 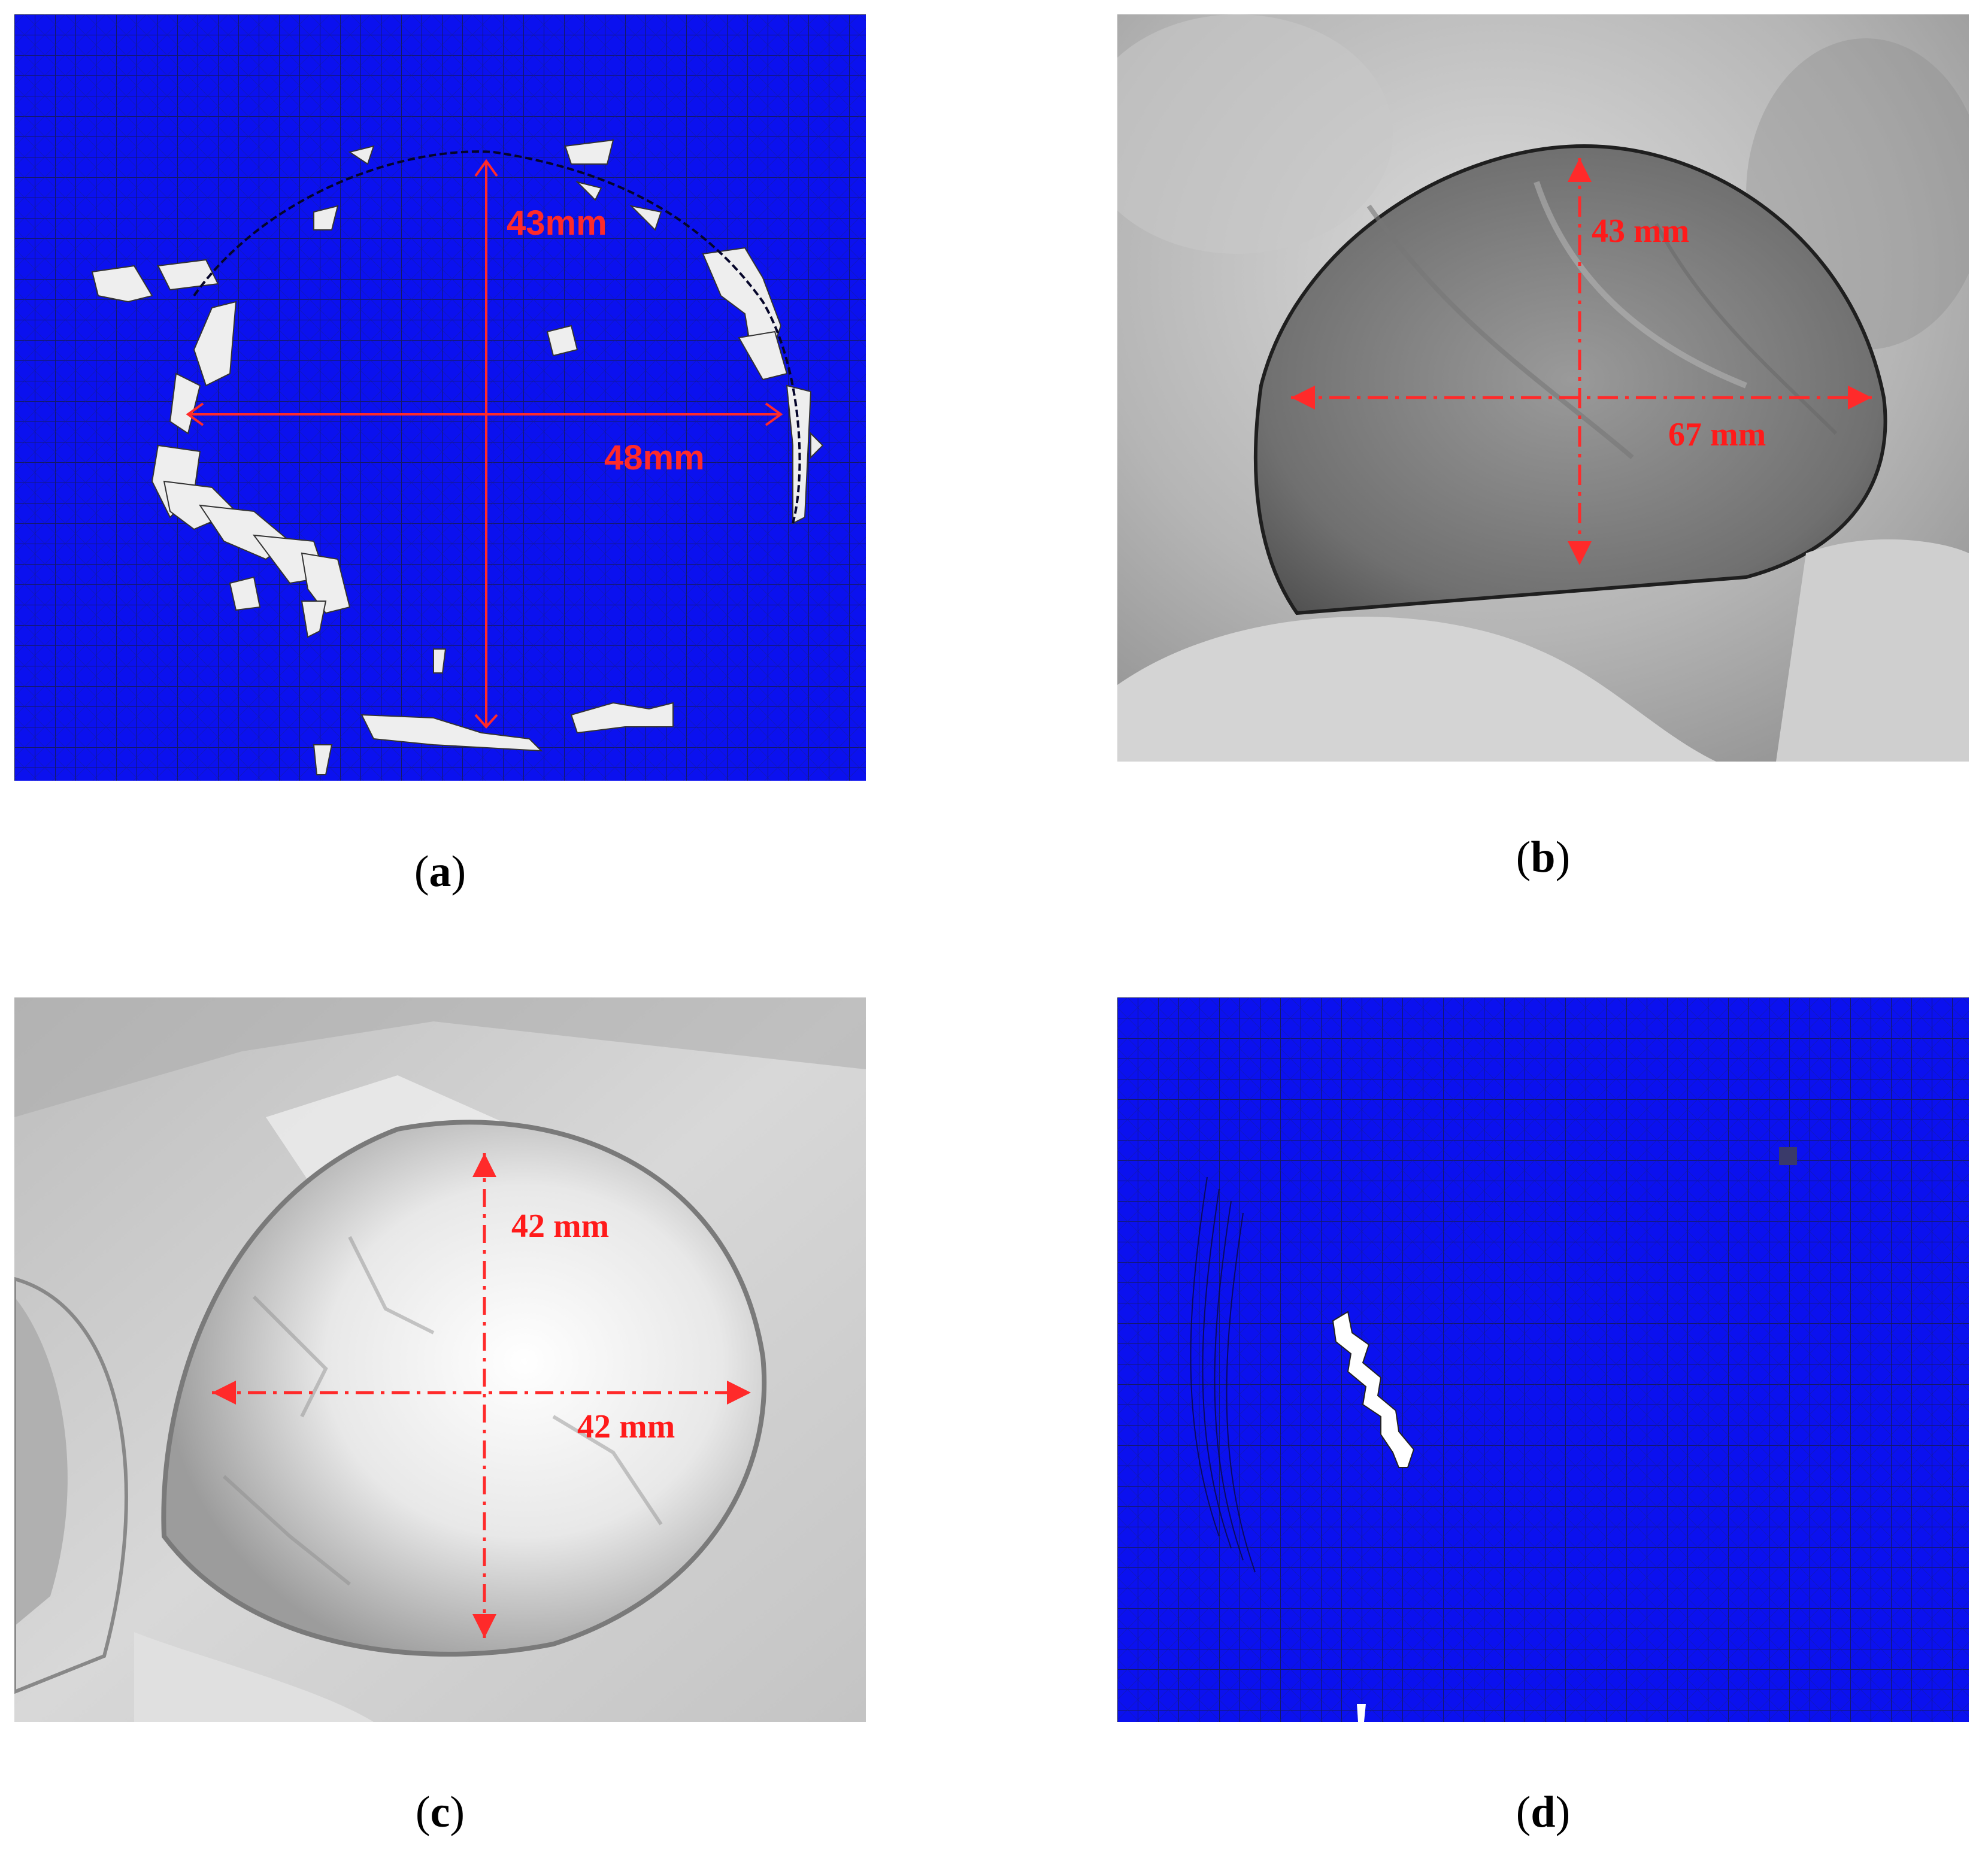 What do you see at coordinates (1373, 1389) in the screenshot?
I see `crack-fragment` at bounding box center [1373, 1389].